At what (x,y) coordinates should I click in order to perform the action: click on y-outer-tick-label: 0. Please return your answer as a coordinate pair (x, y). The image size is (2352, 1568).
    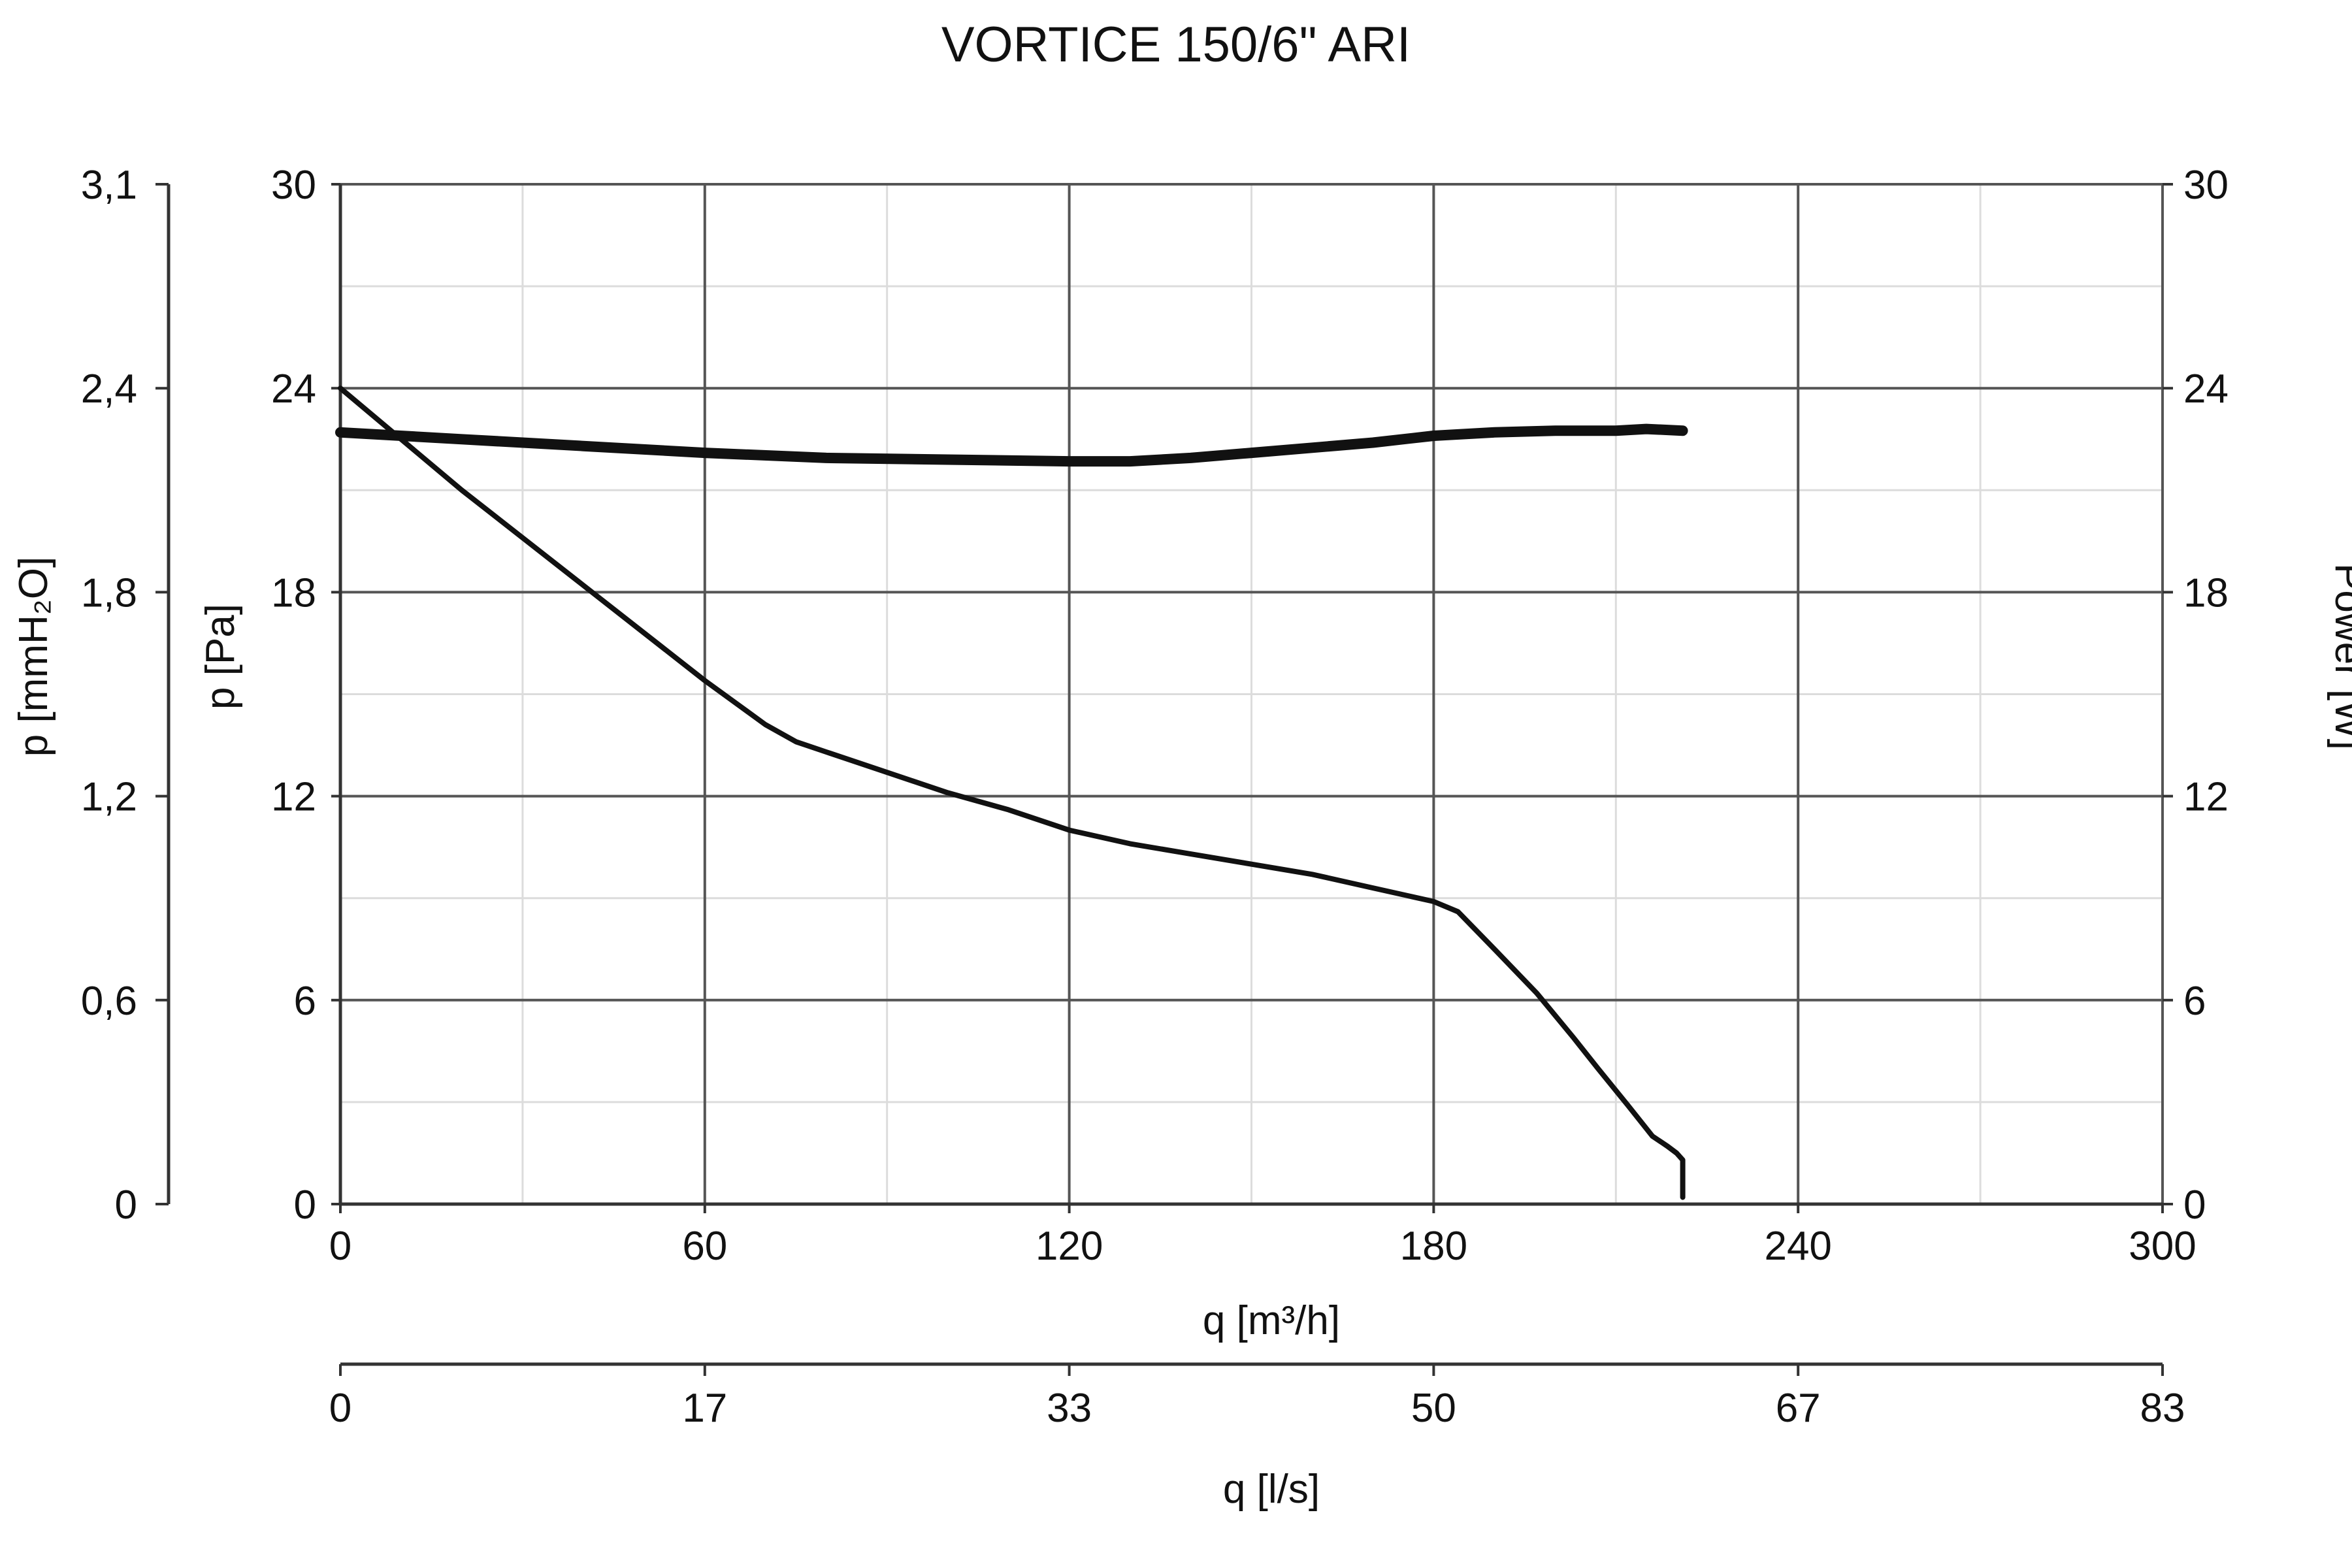
    Looking at the image, I should click on (126, 1205).